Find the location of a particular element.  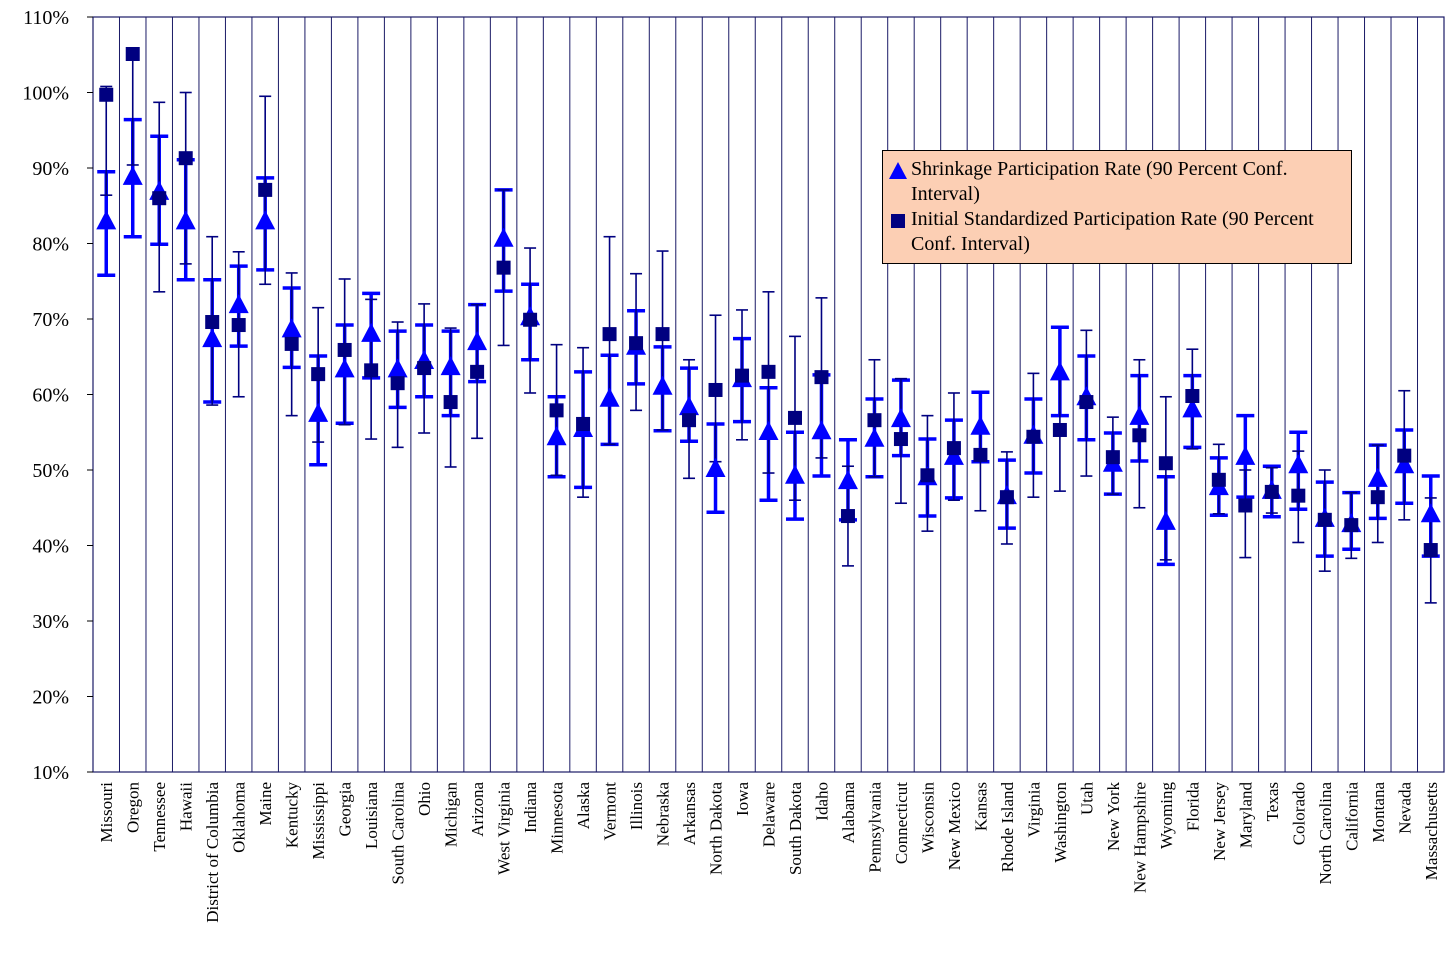

x-tick-label: Rhode Island is located at coordinates (1007, 827).